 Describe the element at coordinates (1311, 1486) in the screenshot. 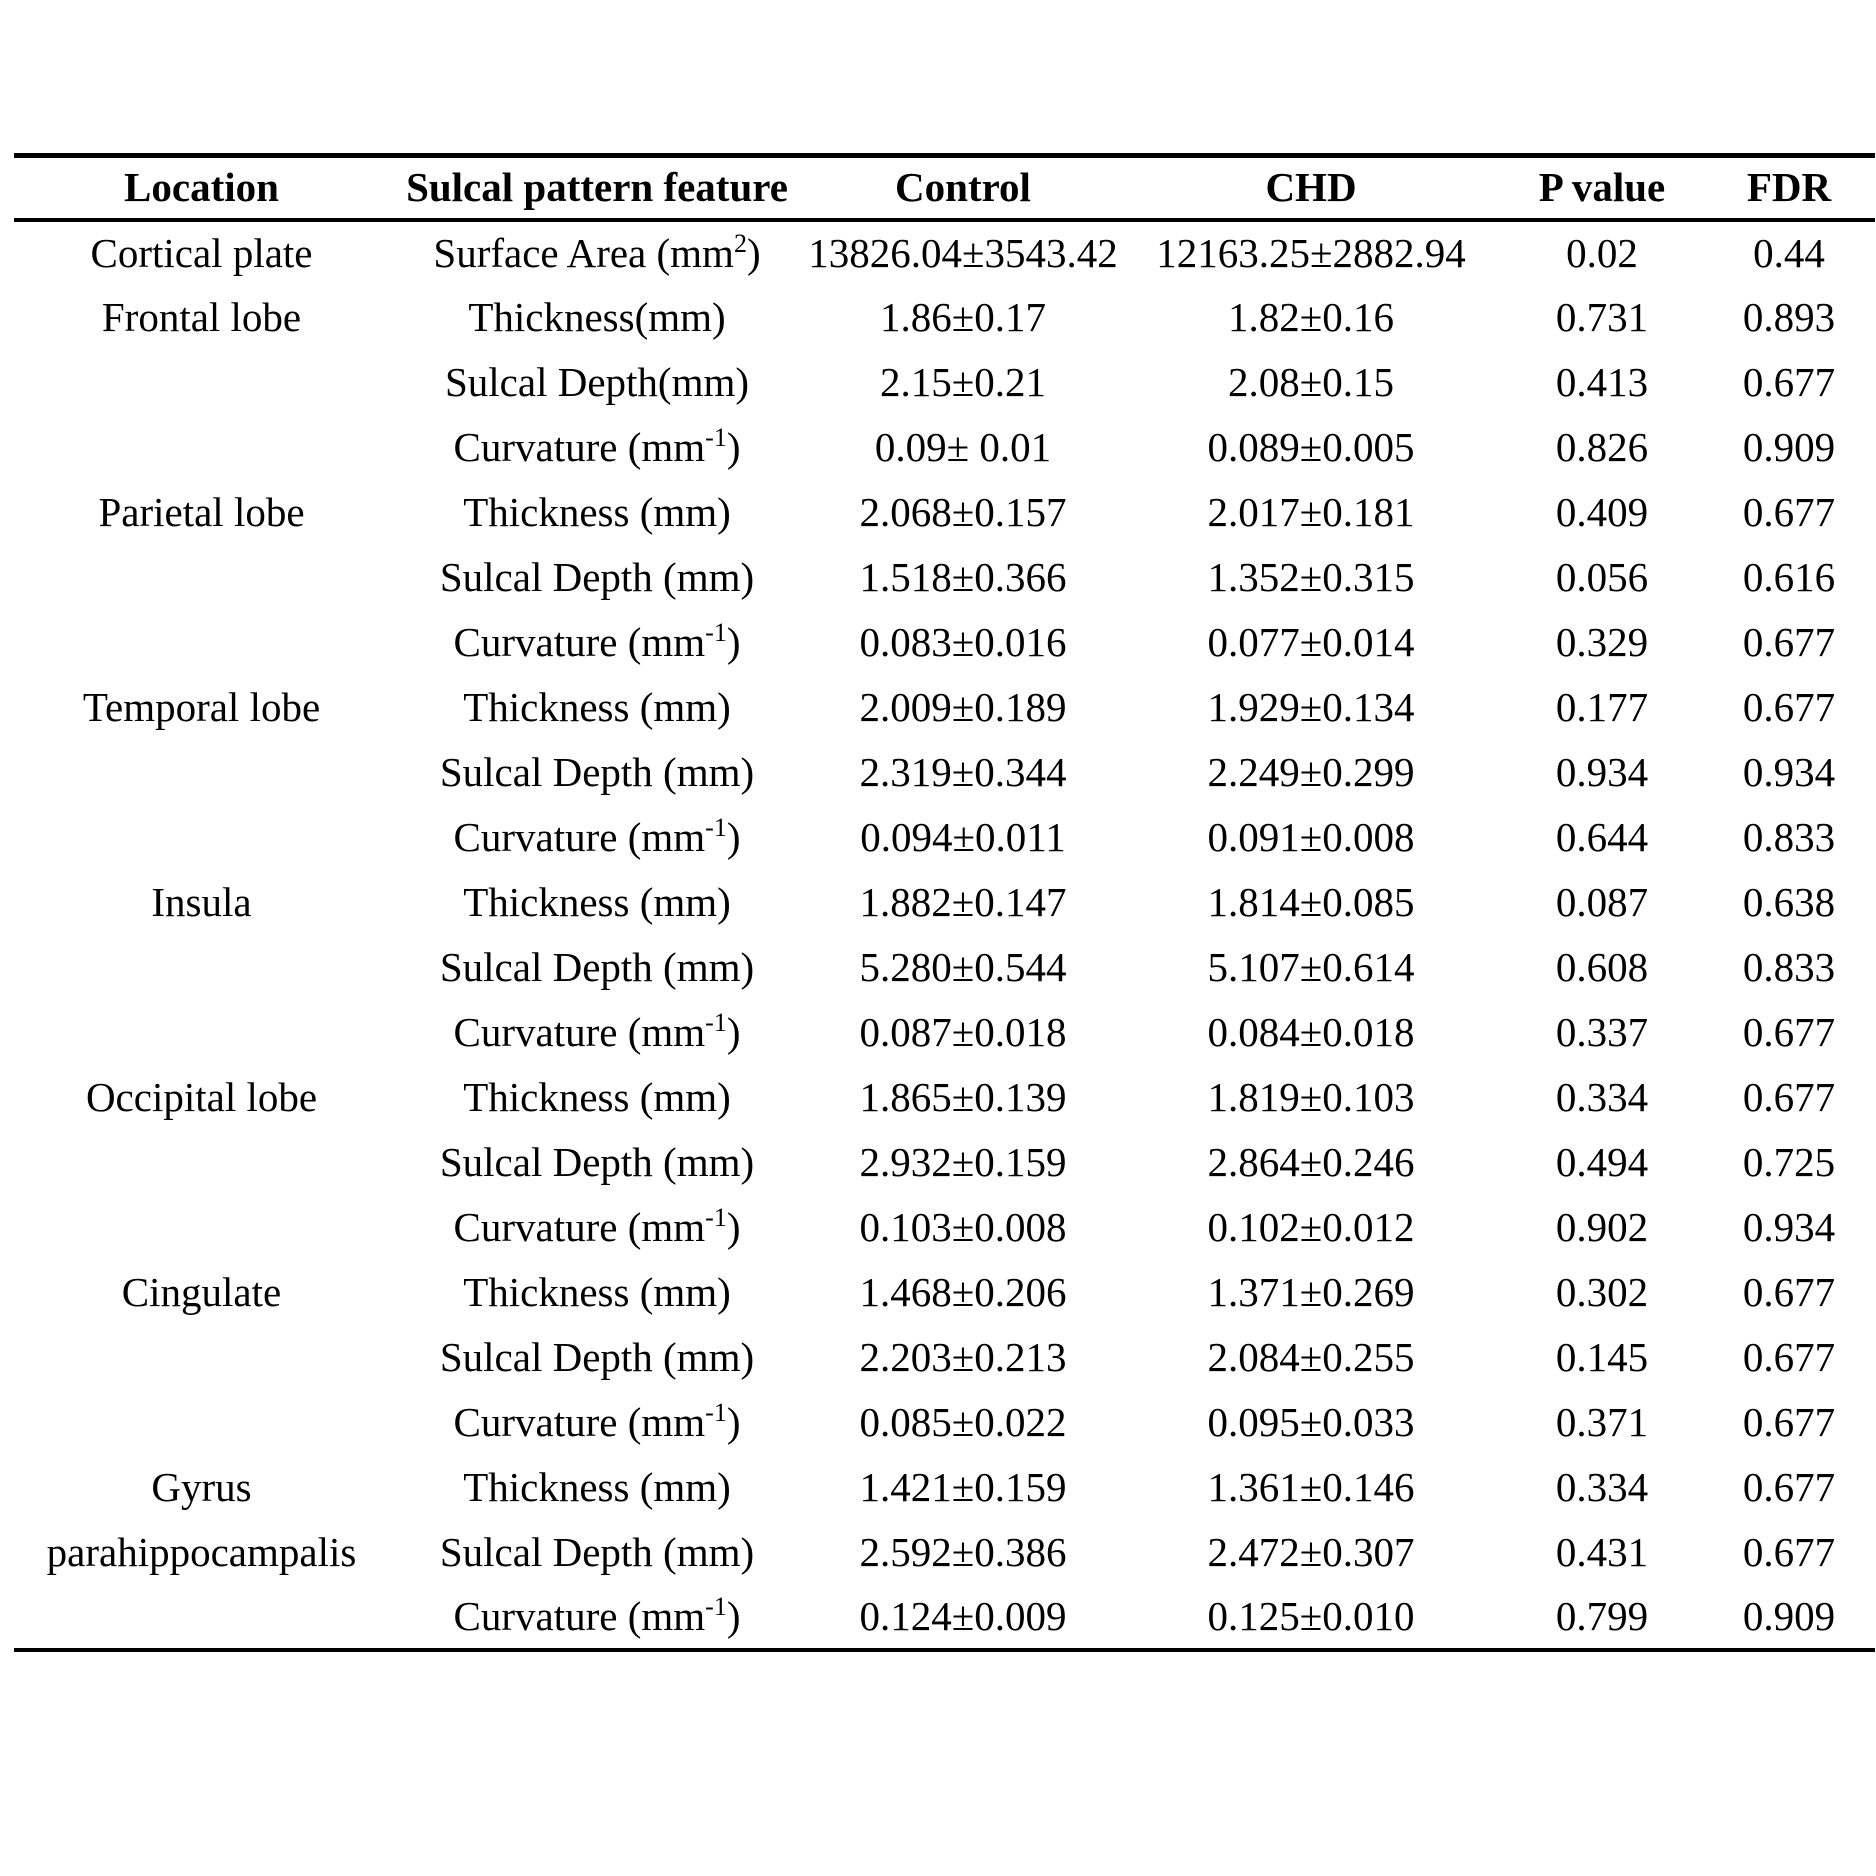

I see `chd-cell: 1.361±0.146` at that location.